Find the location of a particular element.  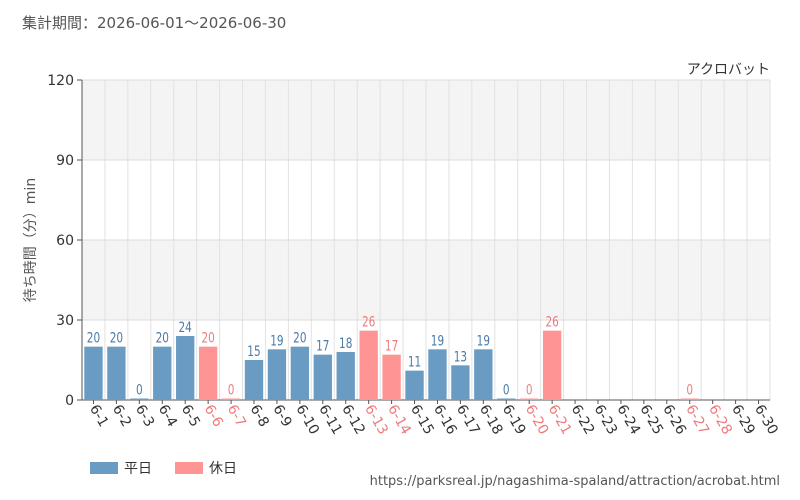

x-tick-label: 6-4 is located at coordinates (167, 416).